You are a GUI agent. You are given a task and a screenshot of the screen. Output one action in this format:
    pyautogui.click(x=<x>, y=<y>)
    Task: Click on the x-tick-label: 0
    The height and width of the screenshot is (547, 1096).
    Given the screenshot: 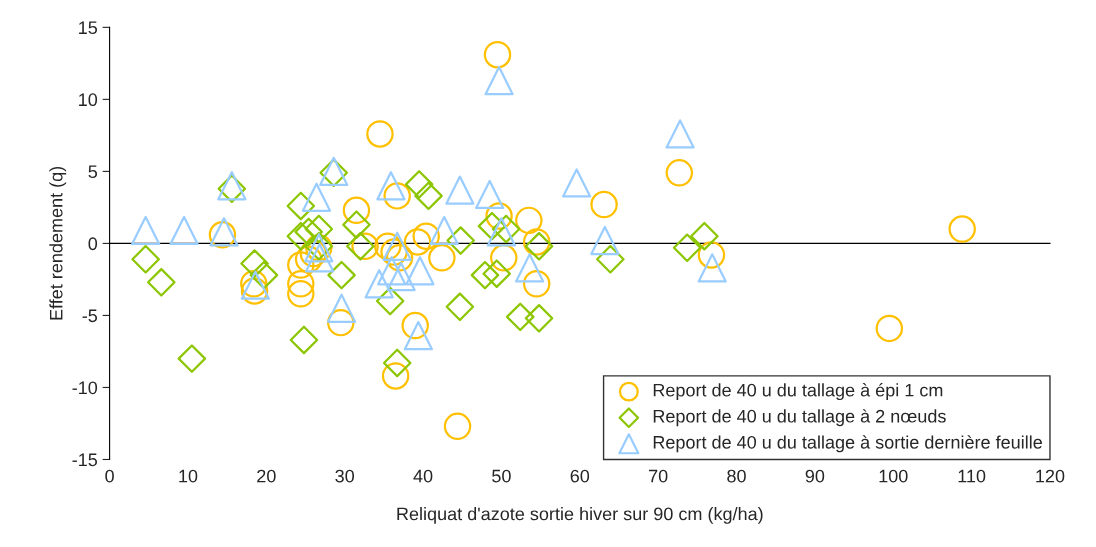 What is the action you would take?
    pyautogui.click(x=109, y=476)
    